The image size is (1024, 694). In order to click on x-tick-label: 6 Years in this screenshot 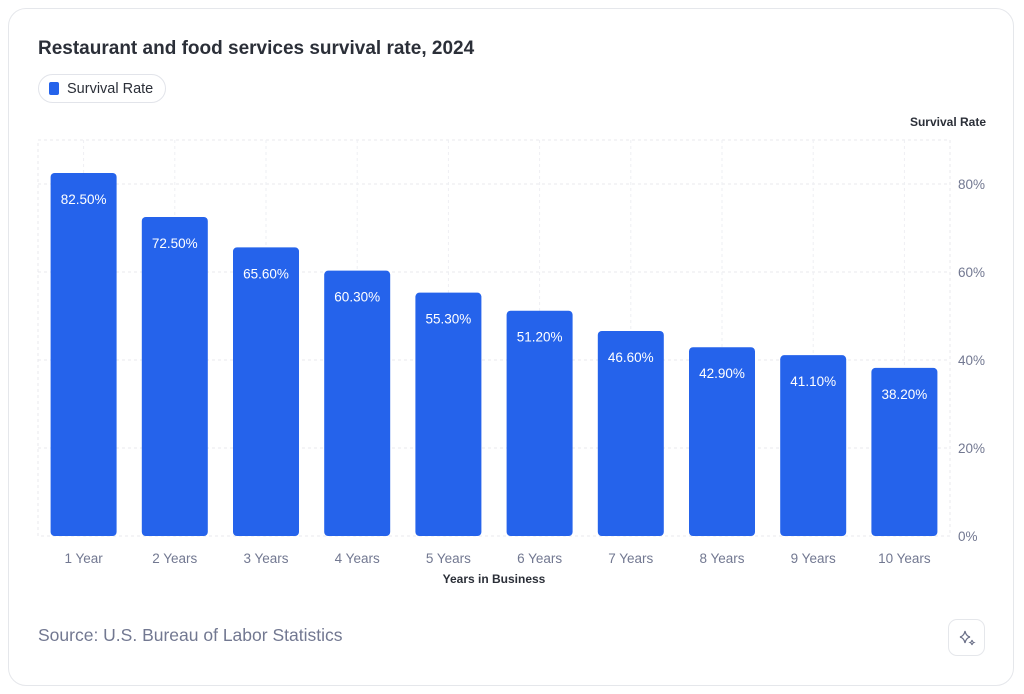, I will do `click(539, 558)`.